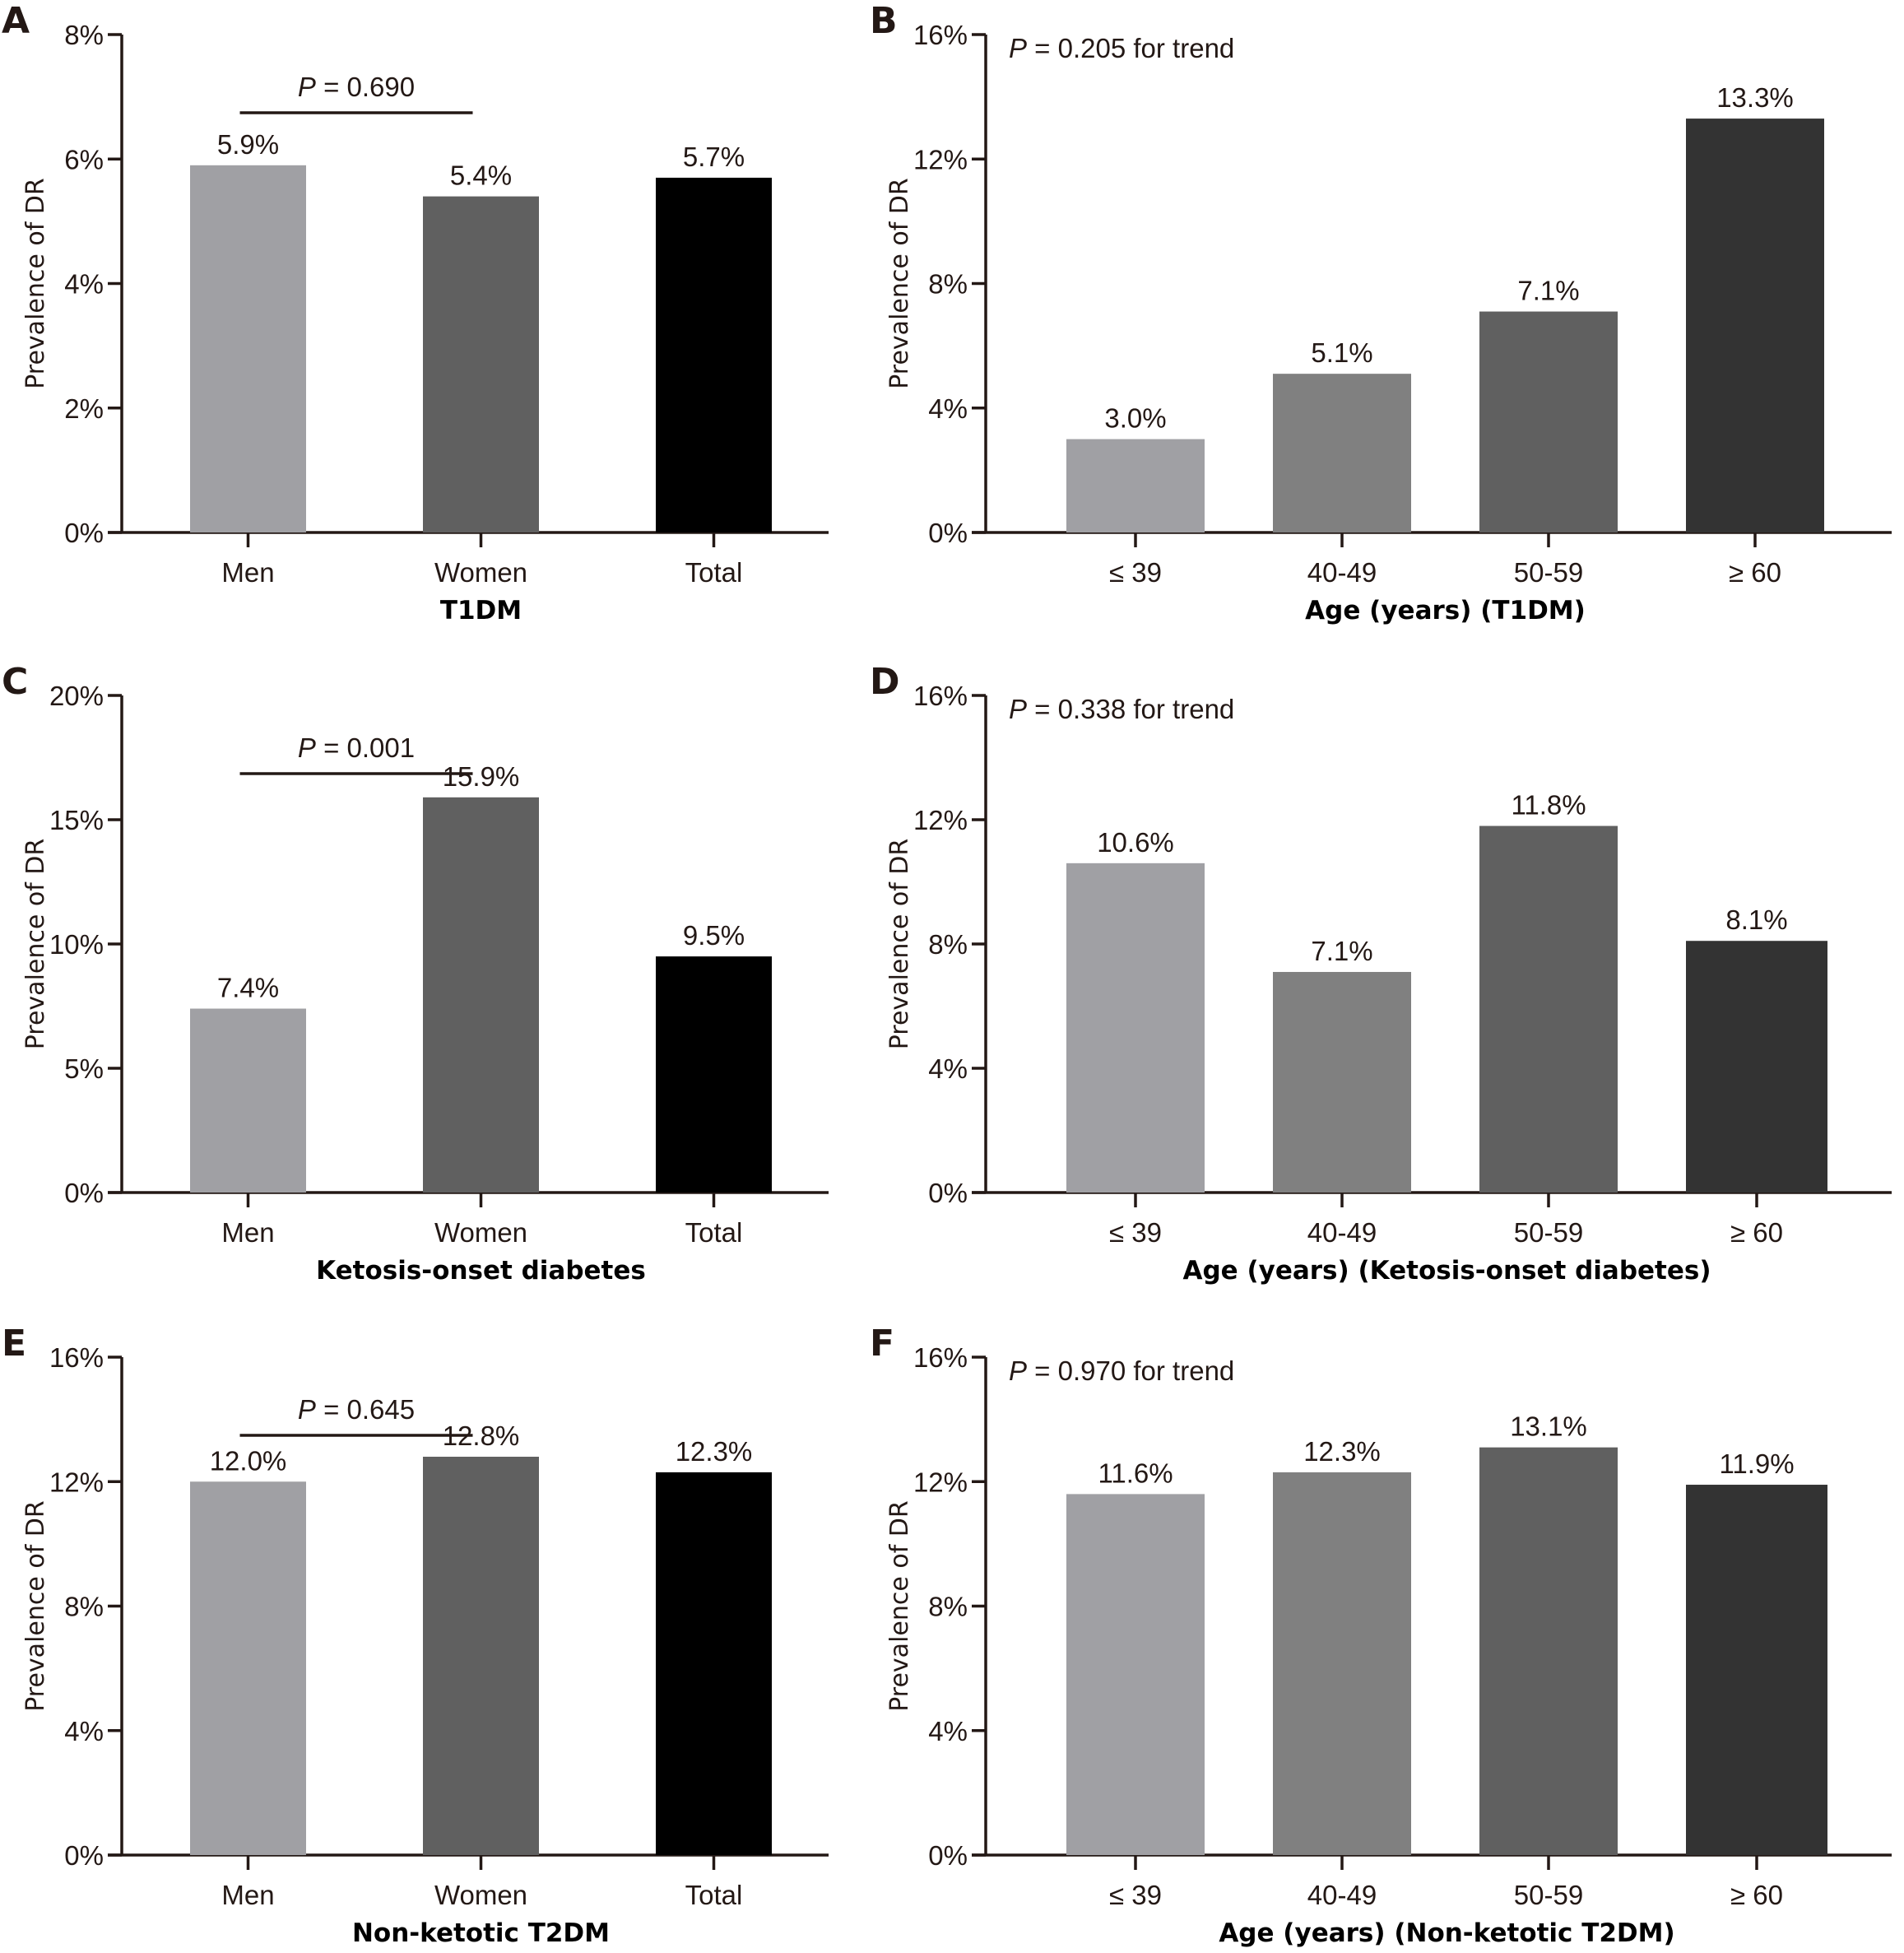 The height and width of the screenshot is (1953, 1904). What do you see at coordinates (480, 1232) in the screenshot?
I see `x-tick-label: Women` at bounding box center [480, 1232].